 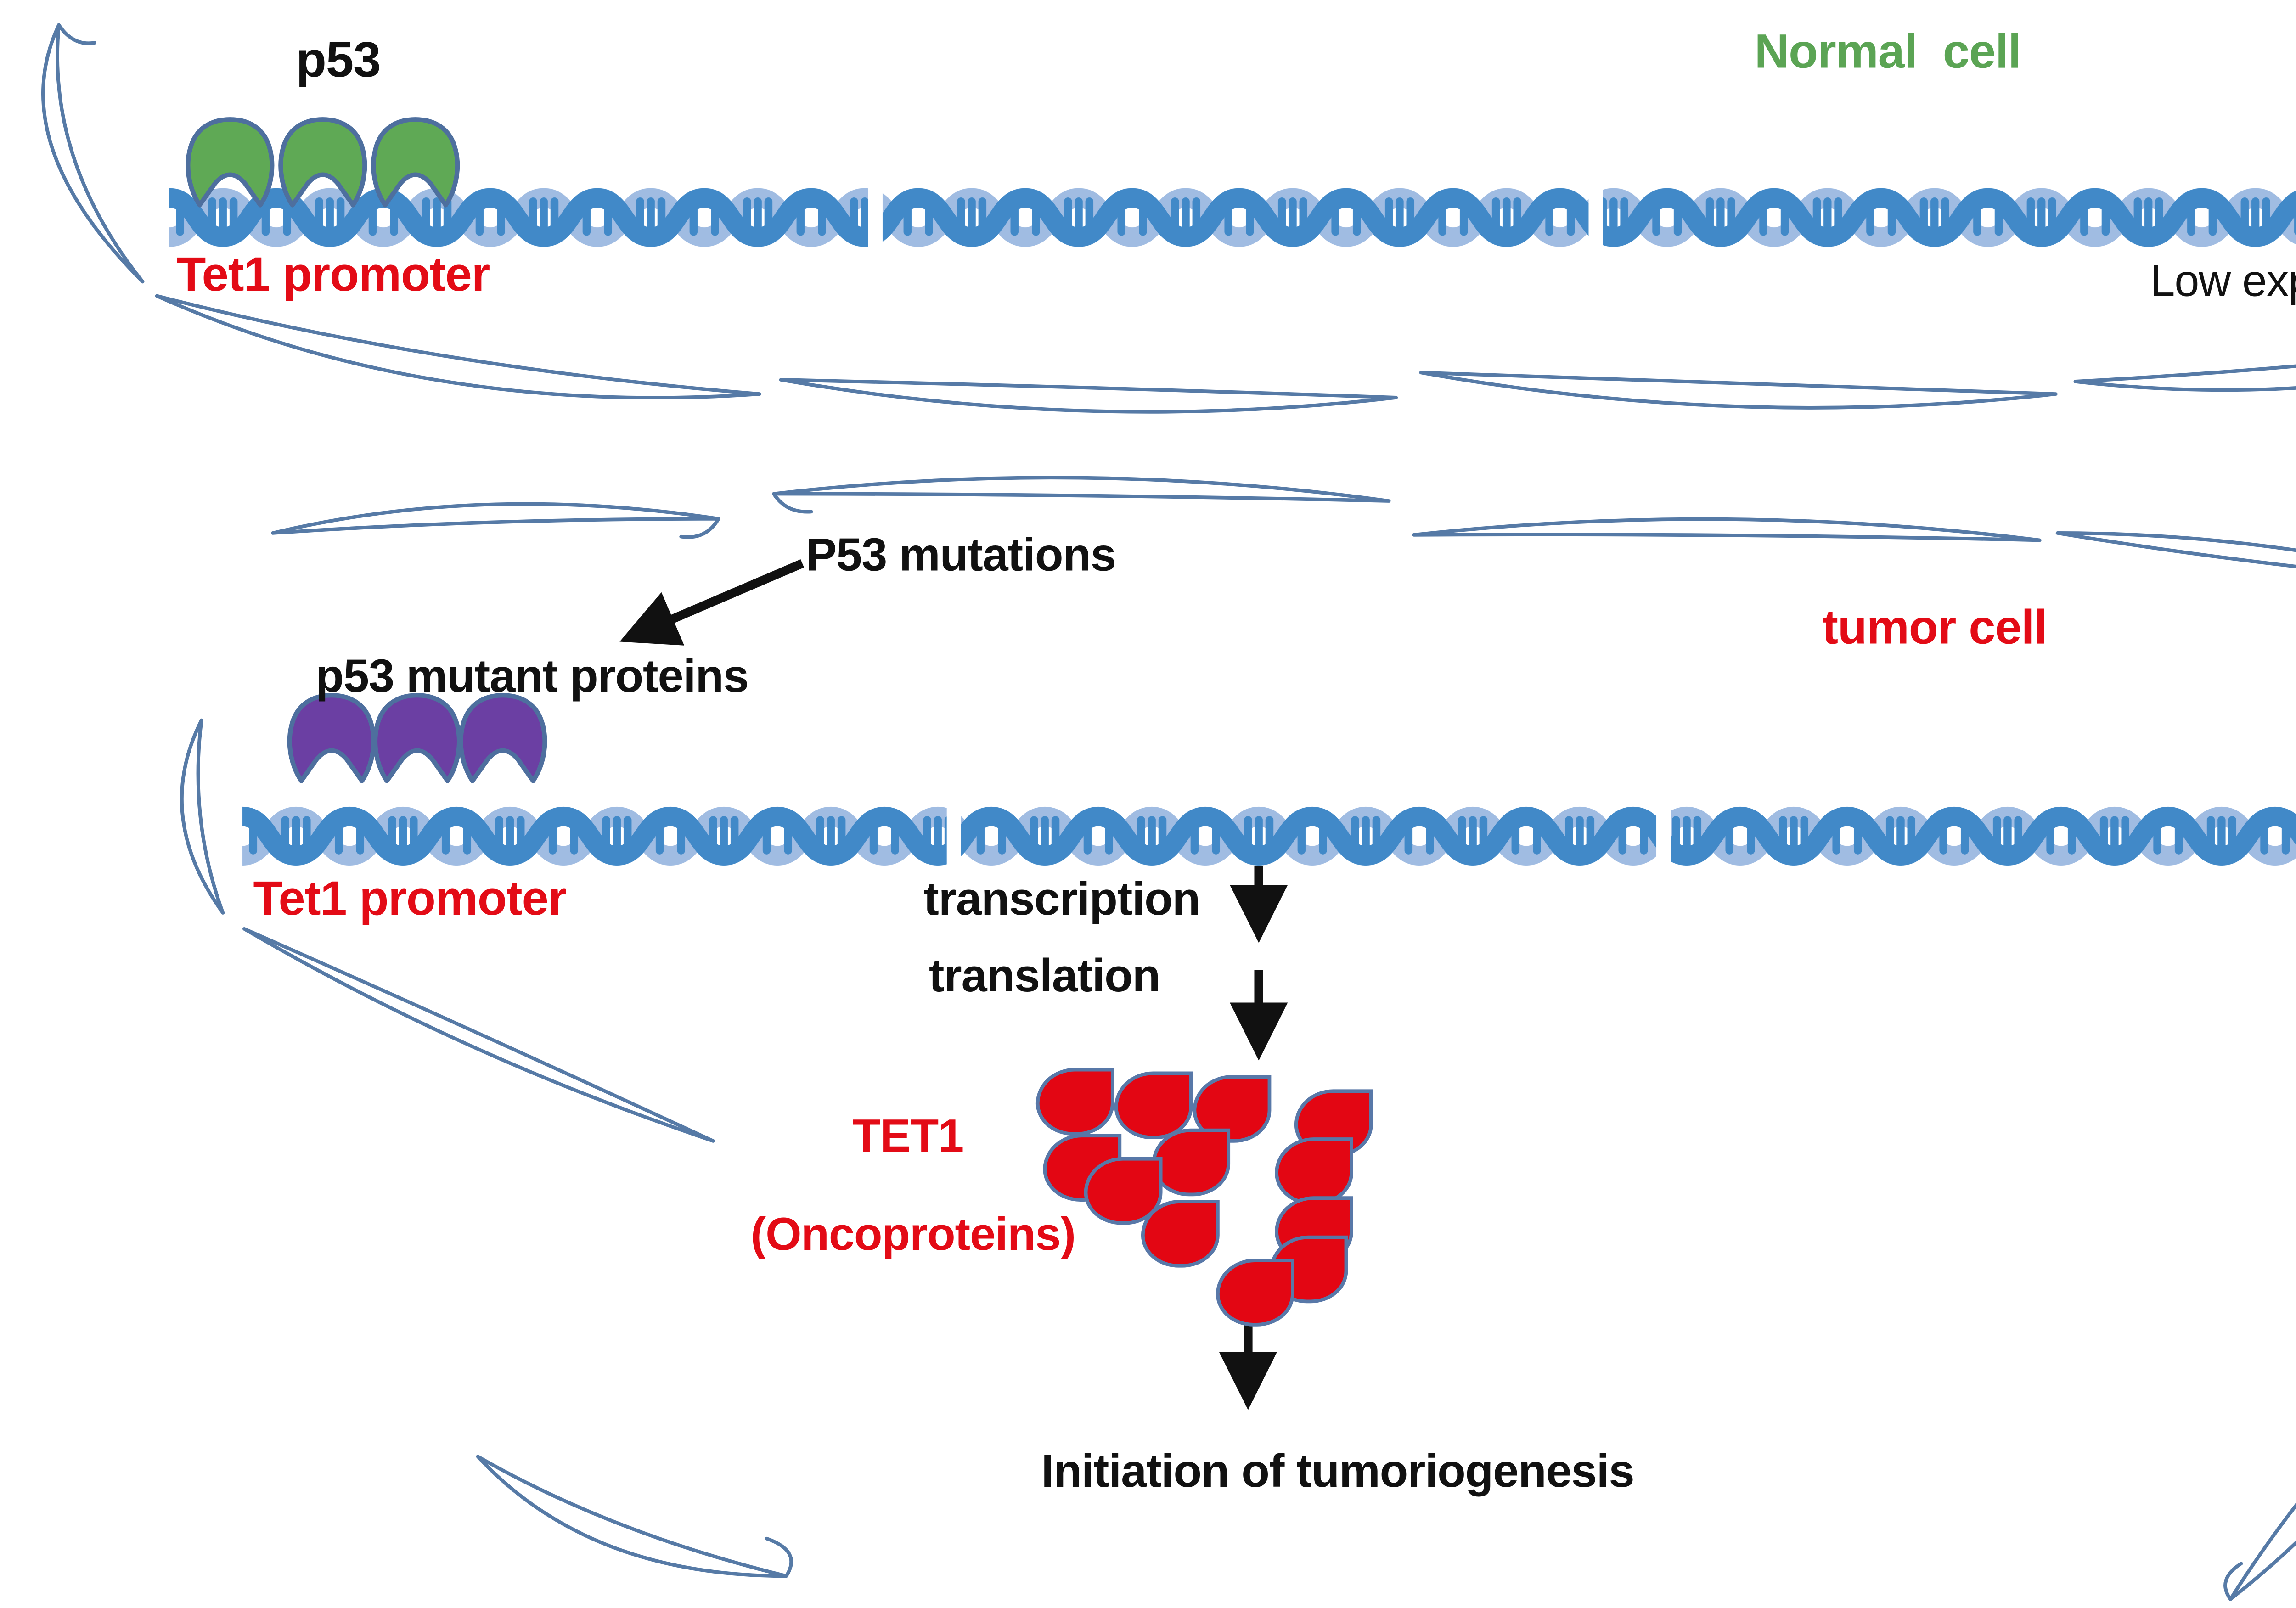 What do you see at coordinates (1045, 975) in the screenshot?
I see `translation-label: translation` at bounding box center [1045, 975].